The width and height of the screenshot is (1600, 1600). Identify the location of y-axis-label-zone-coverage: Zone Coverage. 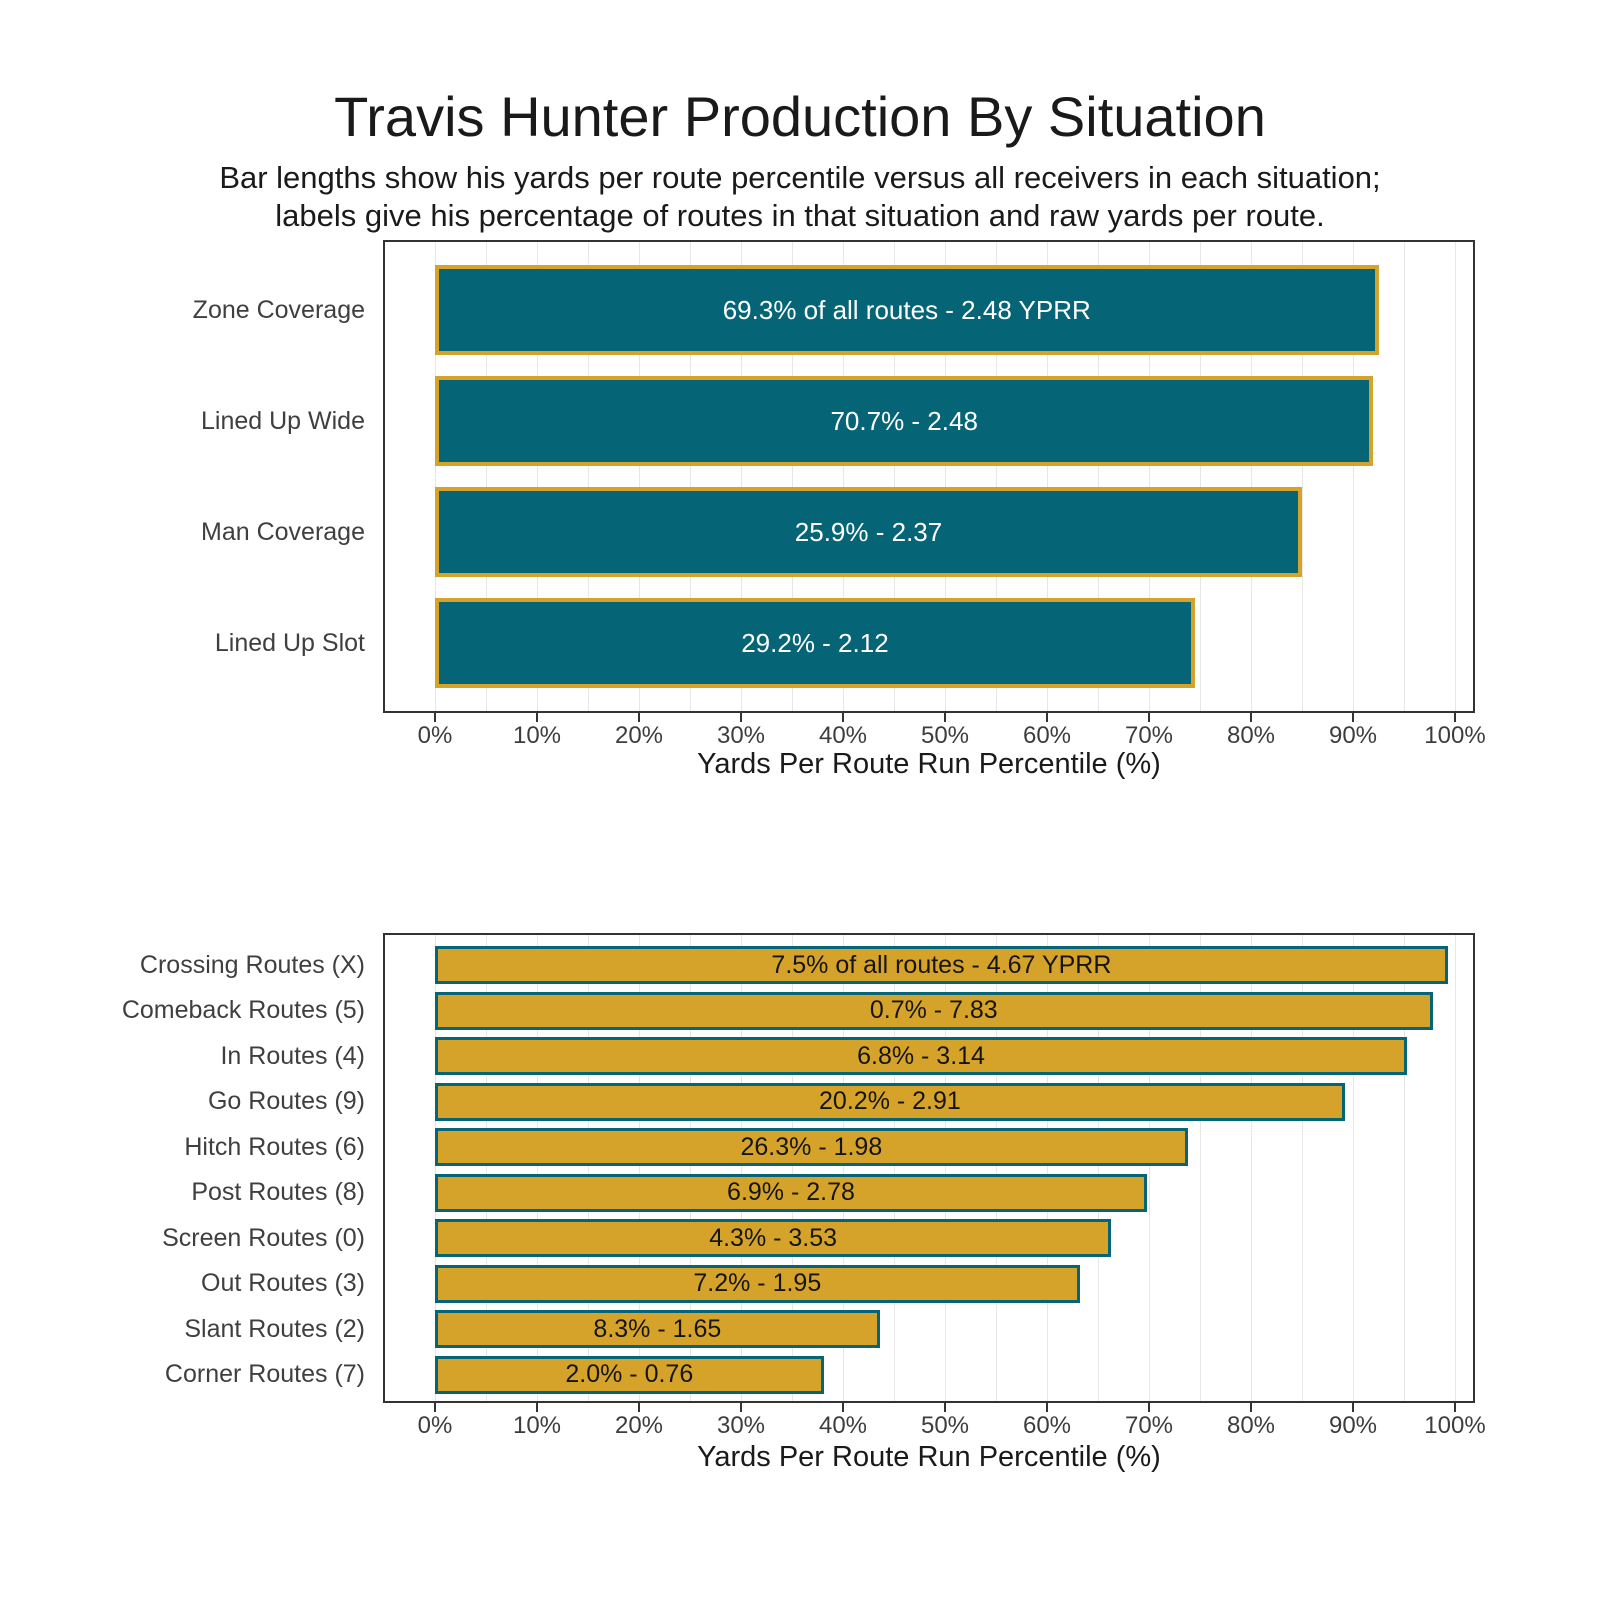
(278, 309).